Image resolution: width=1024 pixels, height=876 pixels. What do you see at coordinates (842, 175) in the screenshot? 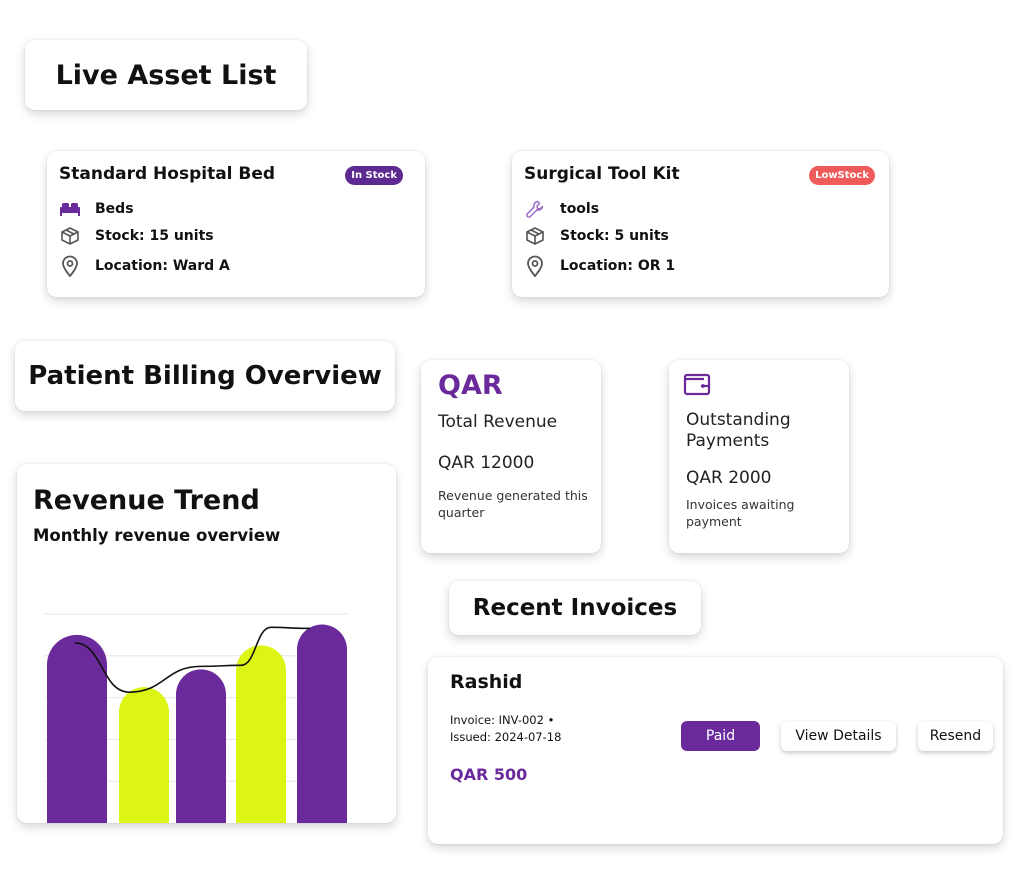
I see `status-badge: LowStock` at bounding box center [842, 175].